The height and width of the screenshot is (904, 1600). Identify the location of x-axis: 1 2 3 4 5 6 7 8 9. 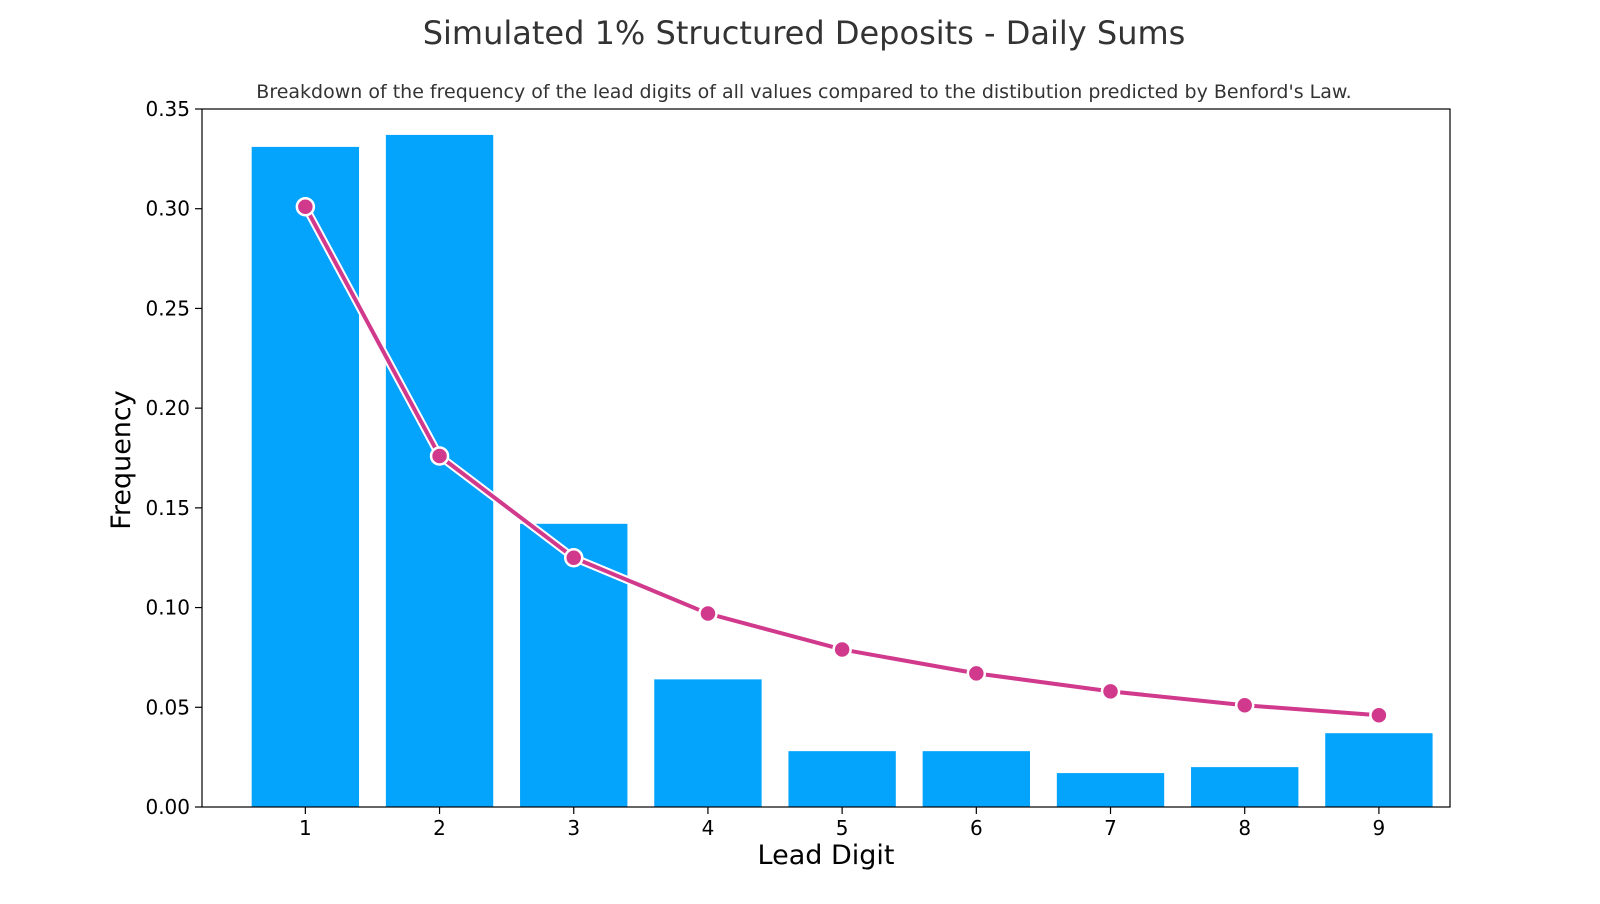
(842, 823).